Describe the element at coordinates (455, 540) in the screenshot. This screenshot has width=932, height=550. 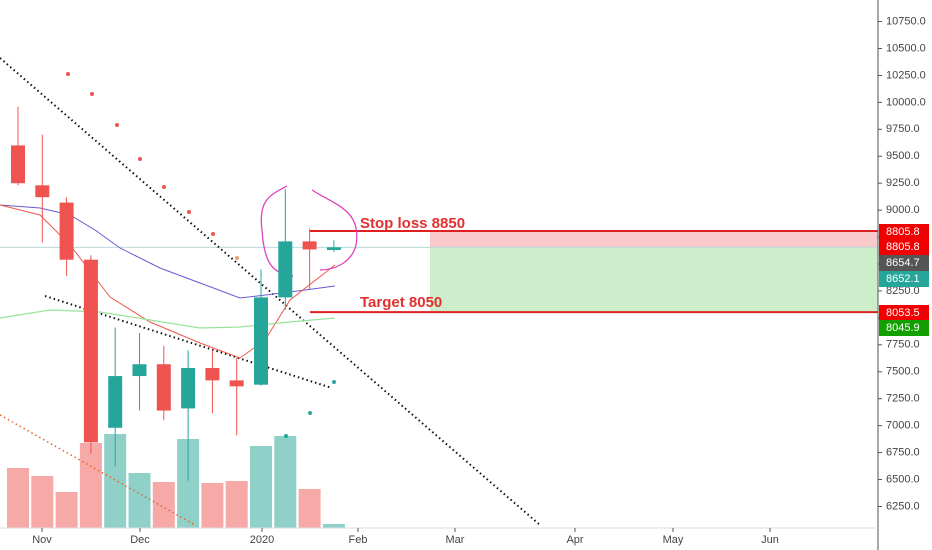
I see `x-tick-label: Mar` at that location.